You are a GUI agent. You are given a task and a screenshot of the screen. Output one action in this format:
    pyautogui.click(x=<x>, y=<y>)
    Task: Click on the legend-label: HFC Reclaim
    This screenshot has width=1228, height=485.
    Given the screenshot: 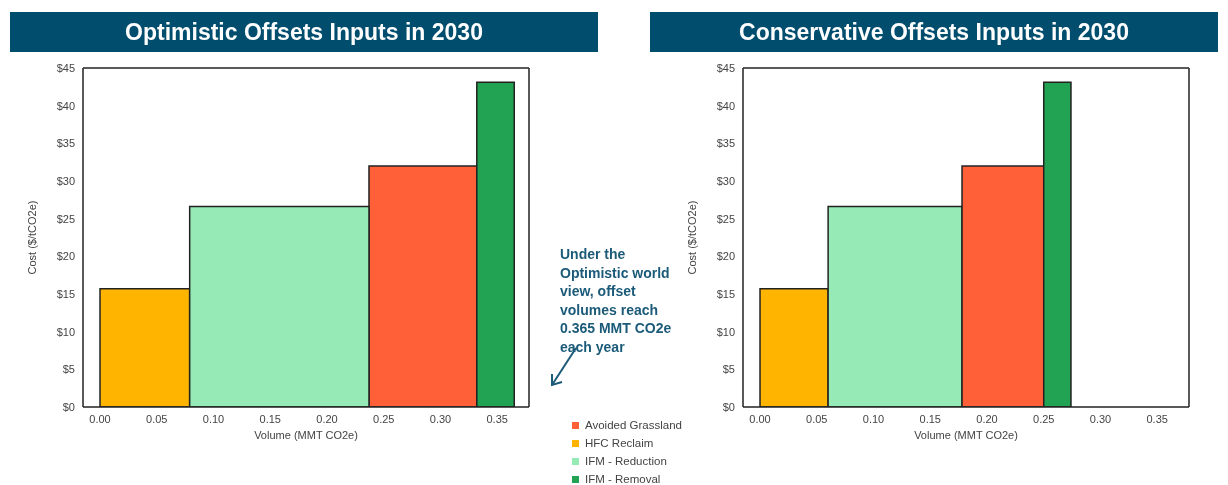 What is the action you would take?
    pyautogui.click(x=619, y=443)
    